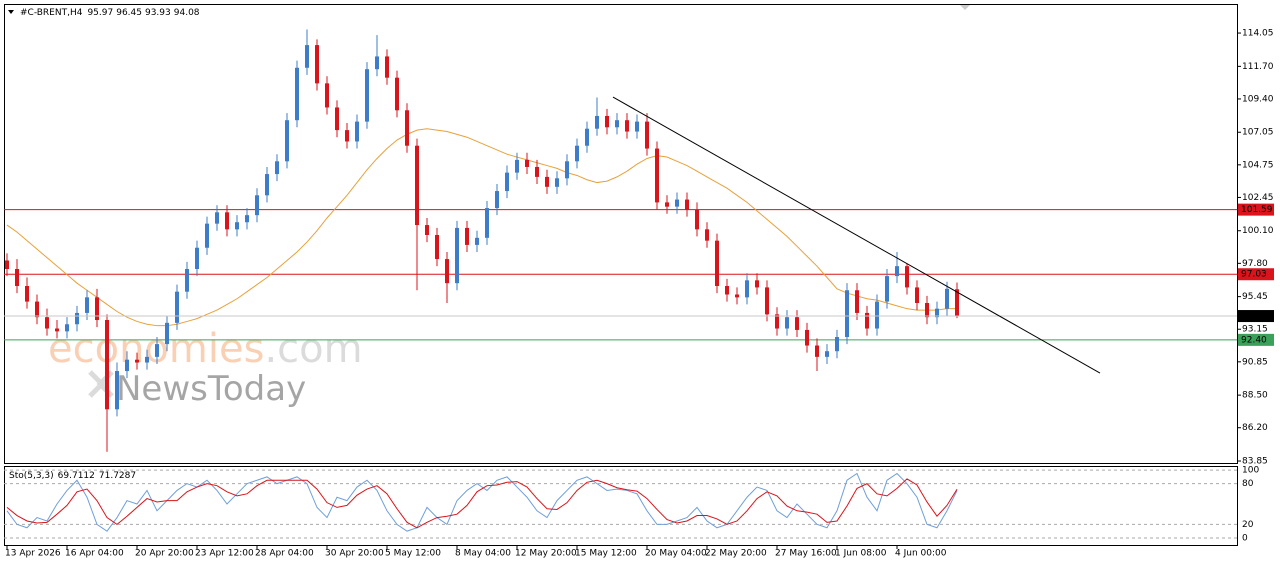 The width and height of the screenshot is (1280, 567). Describe the element at coordinates (546, 554) in the screenshot. I see `x-tick-label: 12 May 20:00` at that location.